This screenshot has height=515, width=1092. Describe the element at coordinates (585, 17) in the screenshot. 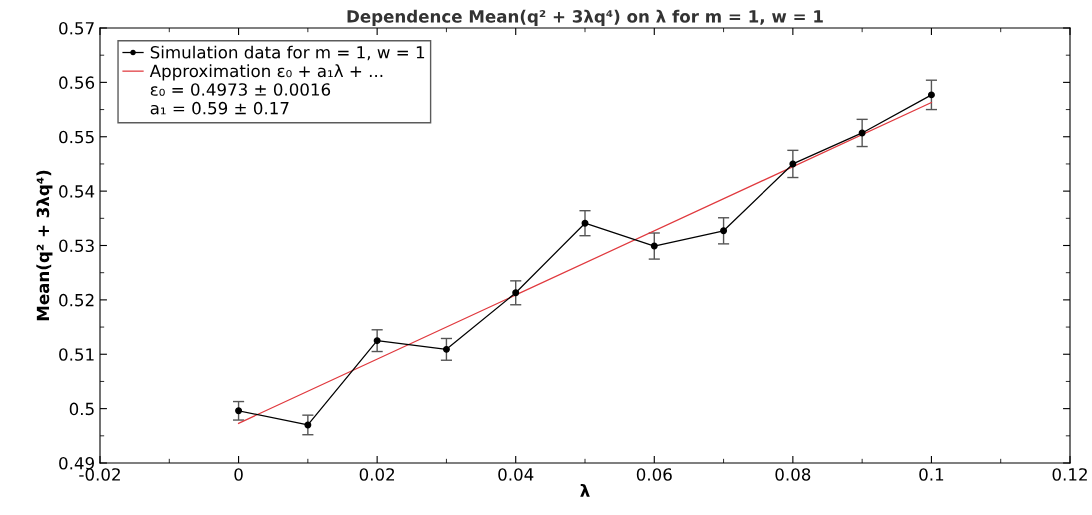

I see `chart-title: Dependence Mean(q² + 3λq⁴) on λ for m = 1, w = 1` at that location.